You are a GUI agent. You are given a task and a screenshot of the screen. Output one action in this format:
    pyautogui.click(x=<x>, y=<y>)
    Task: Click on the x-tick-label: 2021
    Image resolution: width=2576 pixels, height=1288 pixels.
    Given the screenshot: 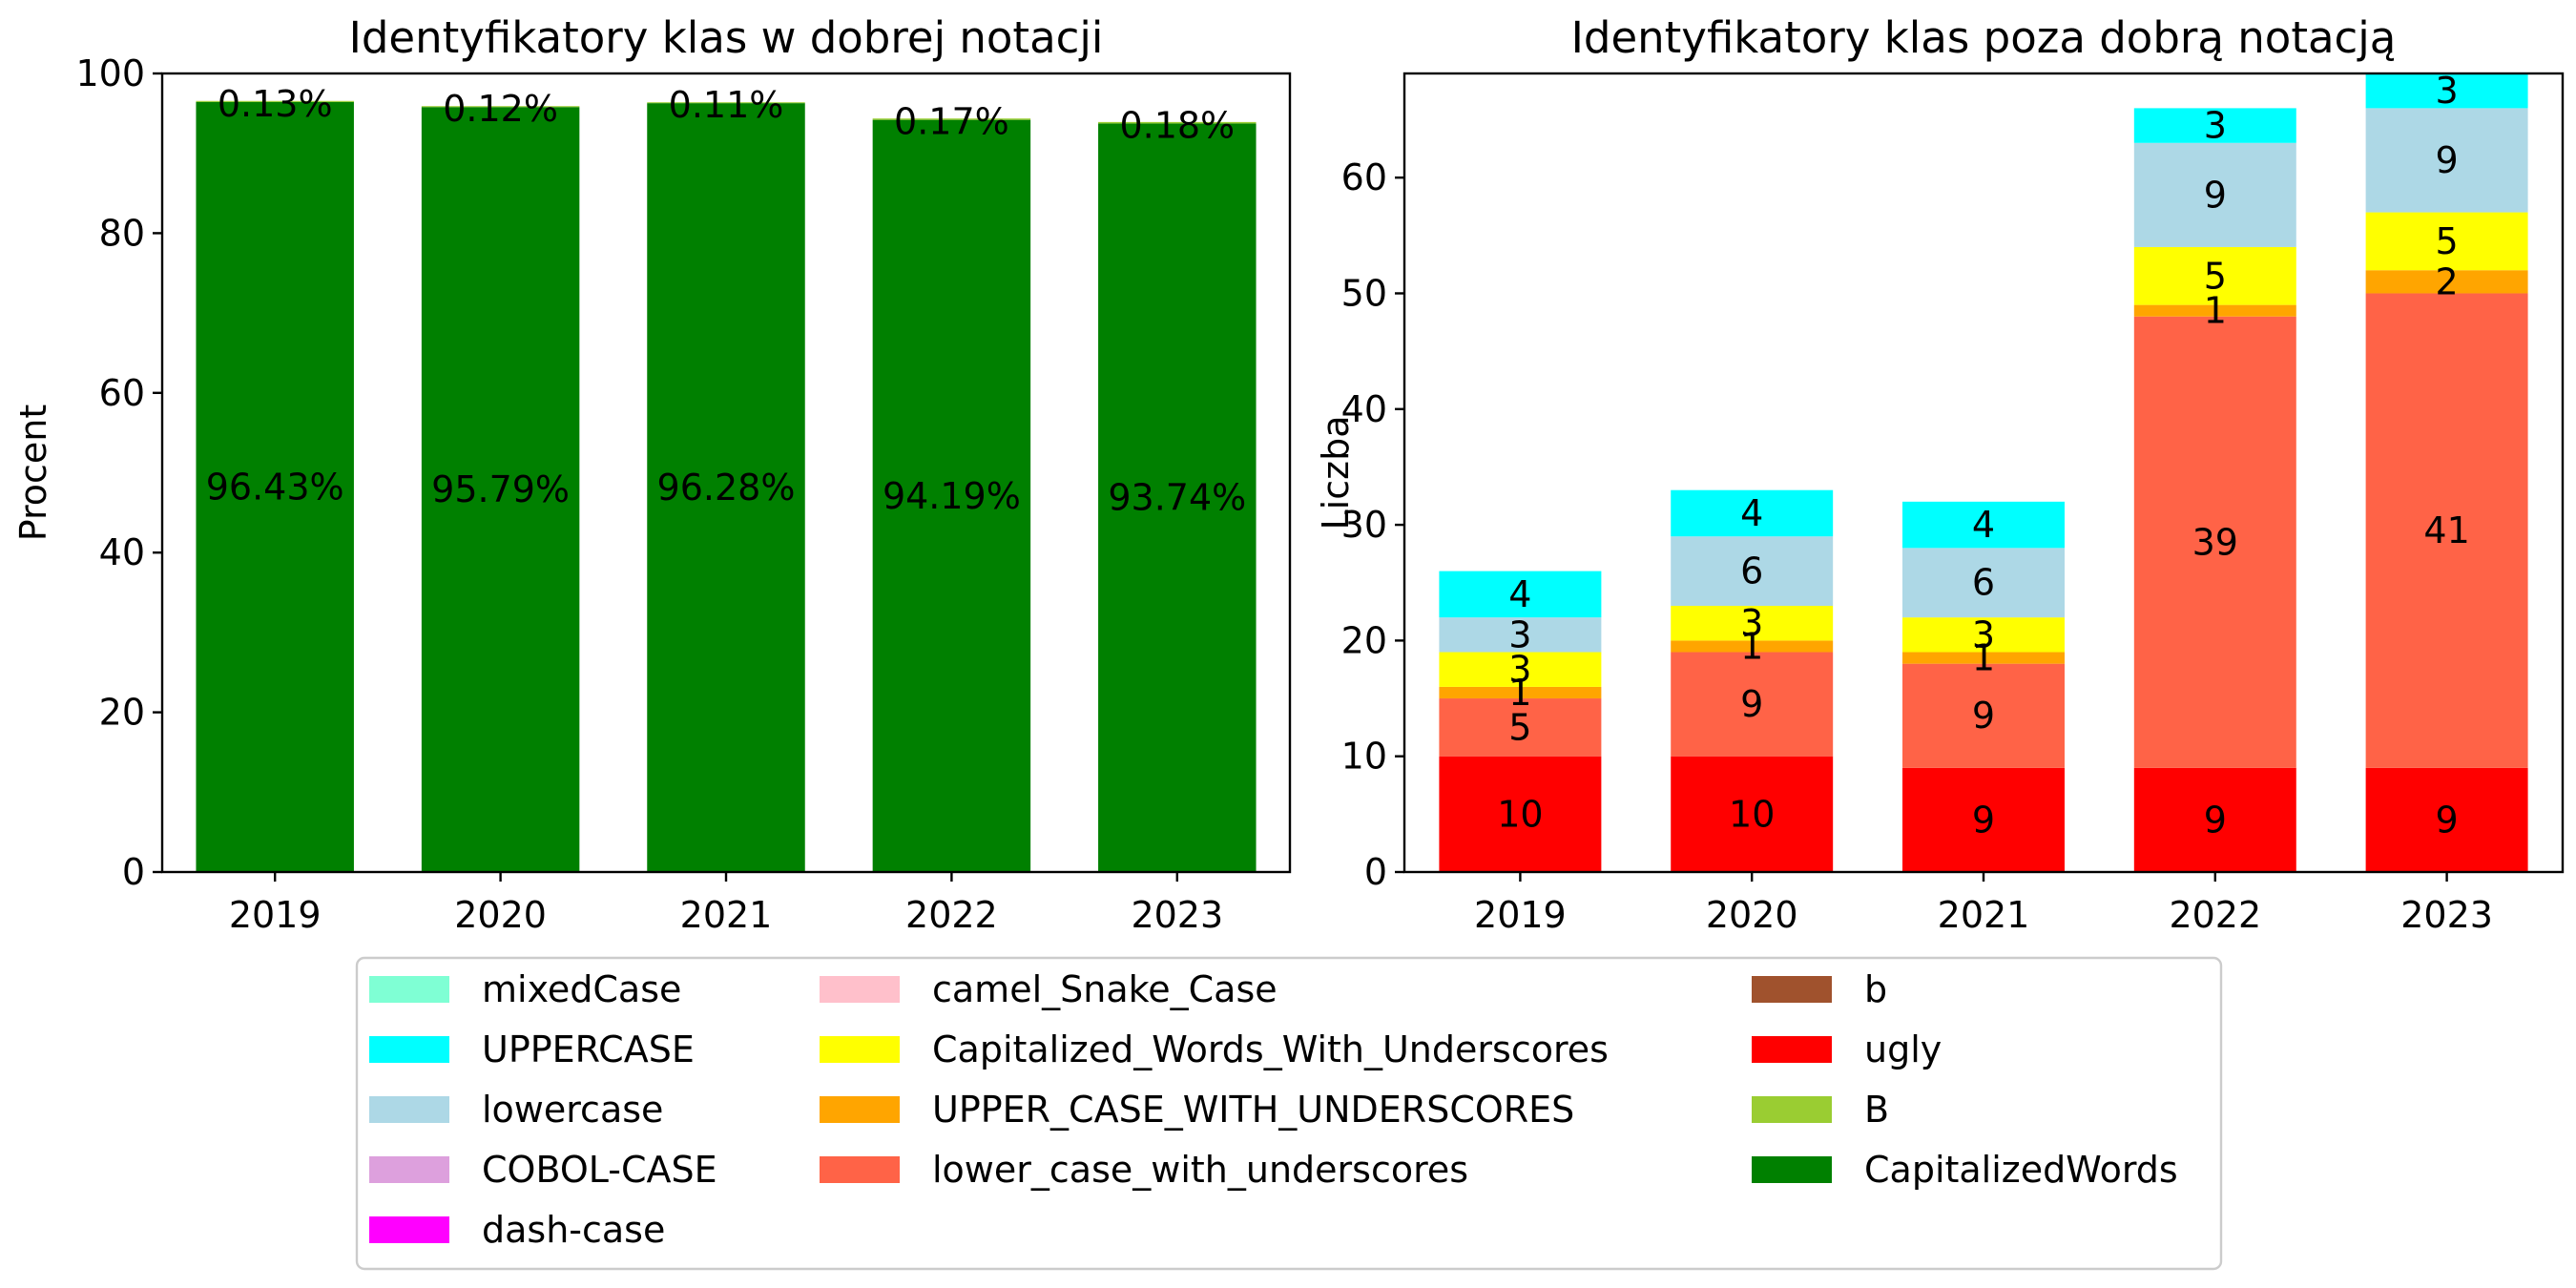 What is the action you would take?
    pyautogui.click(x=1984, y=915)
    